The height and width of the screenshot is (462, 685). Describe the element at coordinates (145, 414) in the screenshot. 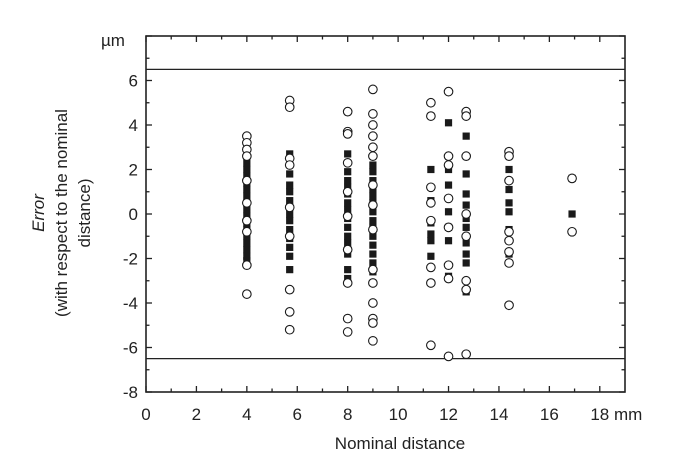

I see `x-tick-label: 0` at that location.